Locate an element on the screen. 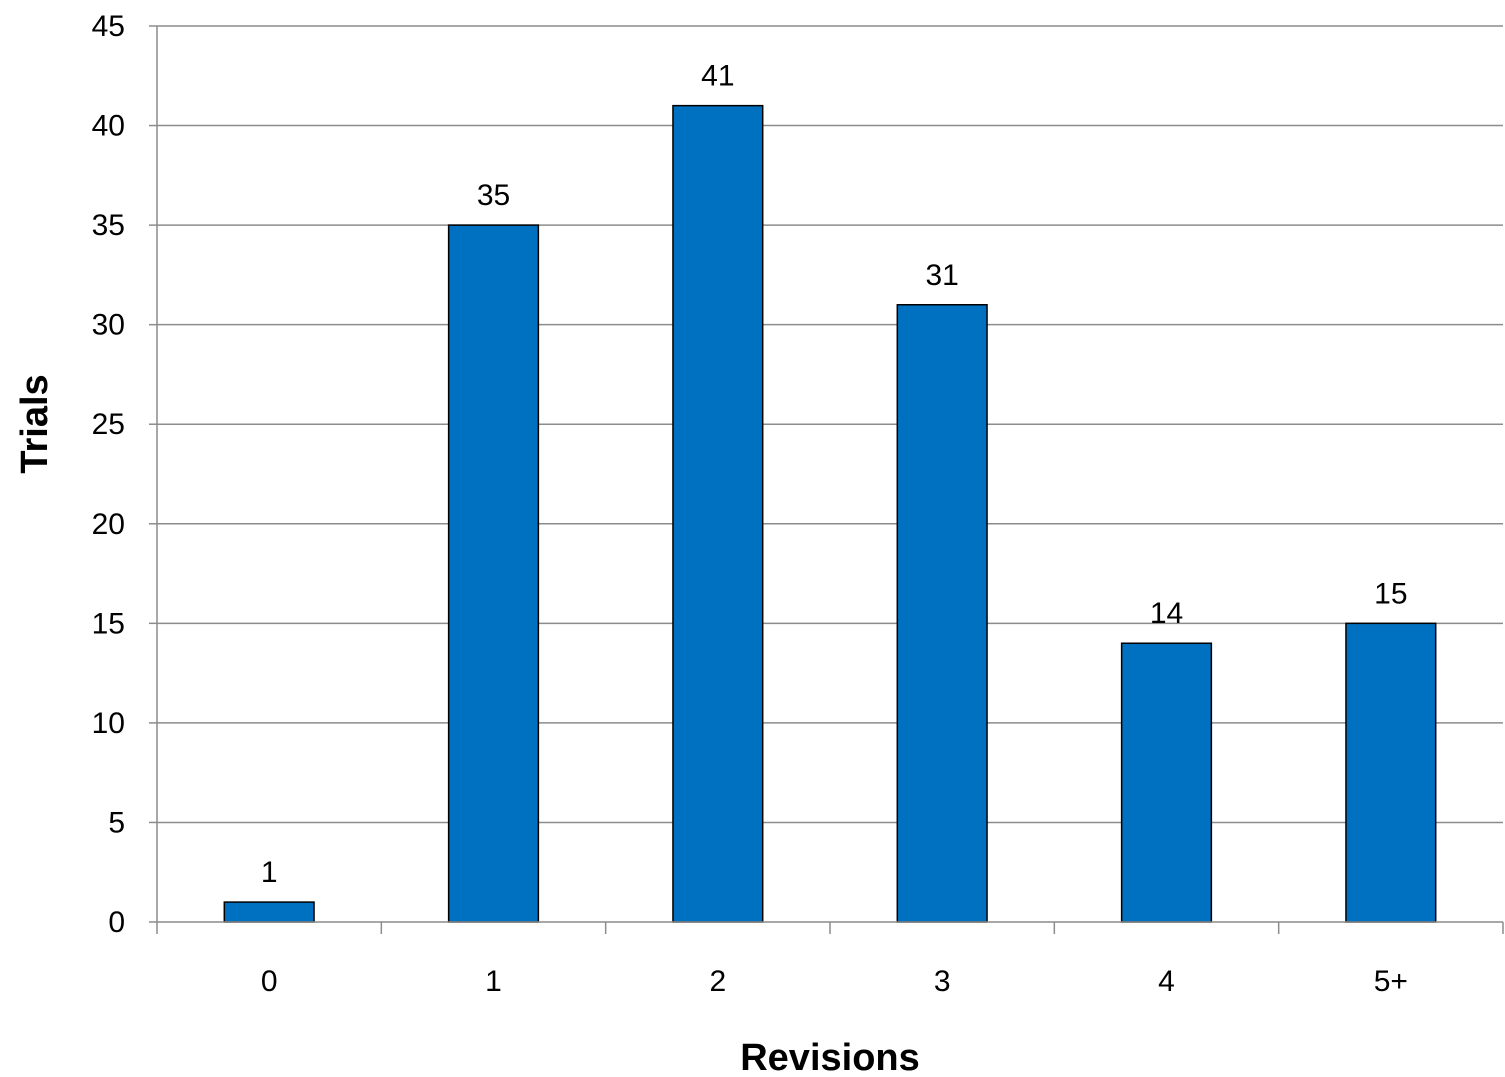  y-tick-label: 15 is located at coordinates (108, 623).